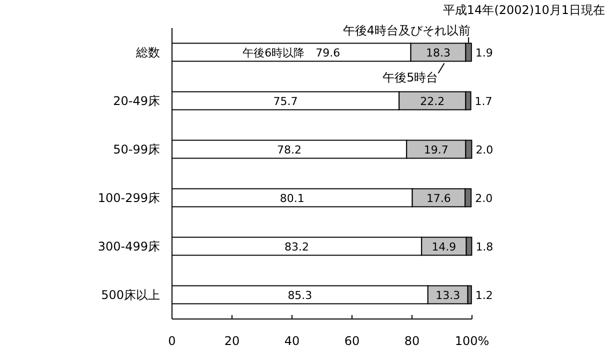 This screenshot has width=610, height=350. Describe the element at coordinates (406, 30) in the screenshot. I see `series-label: 午後4時台及びそれ以前` at that location.